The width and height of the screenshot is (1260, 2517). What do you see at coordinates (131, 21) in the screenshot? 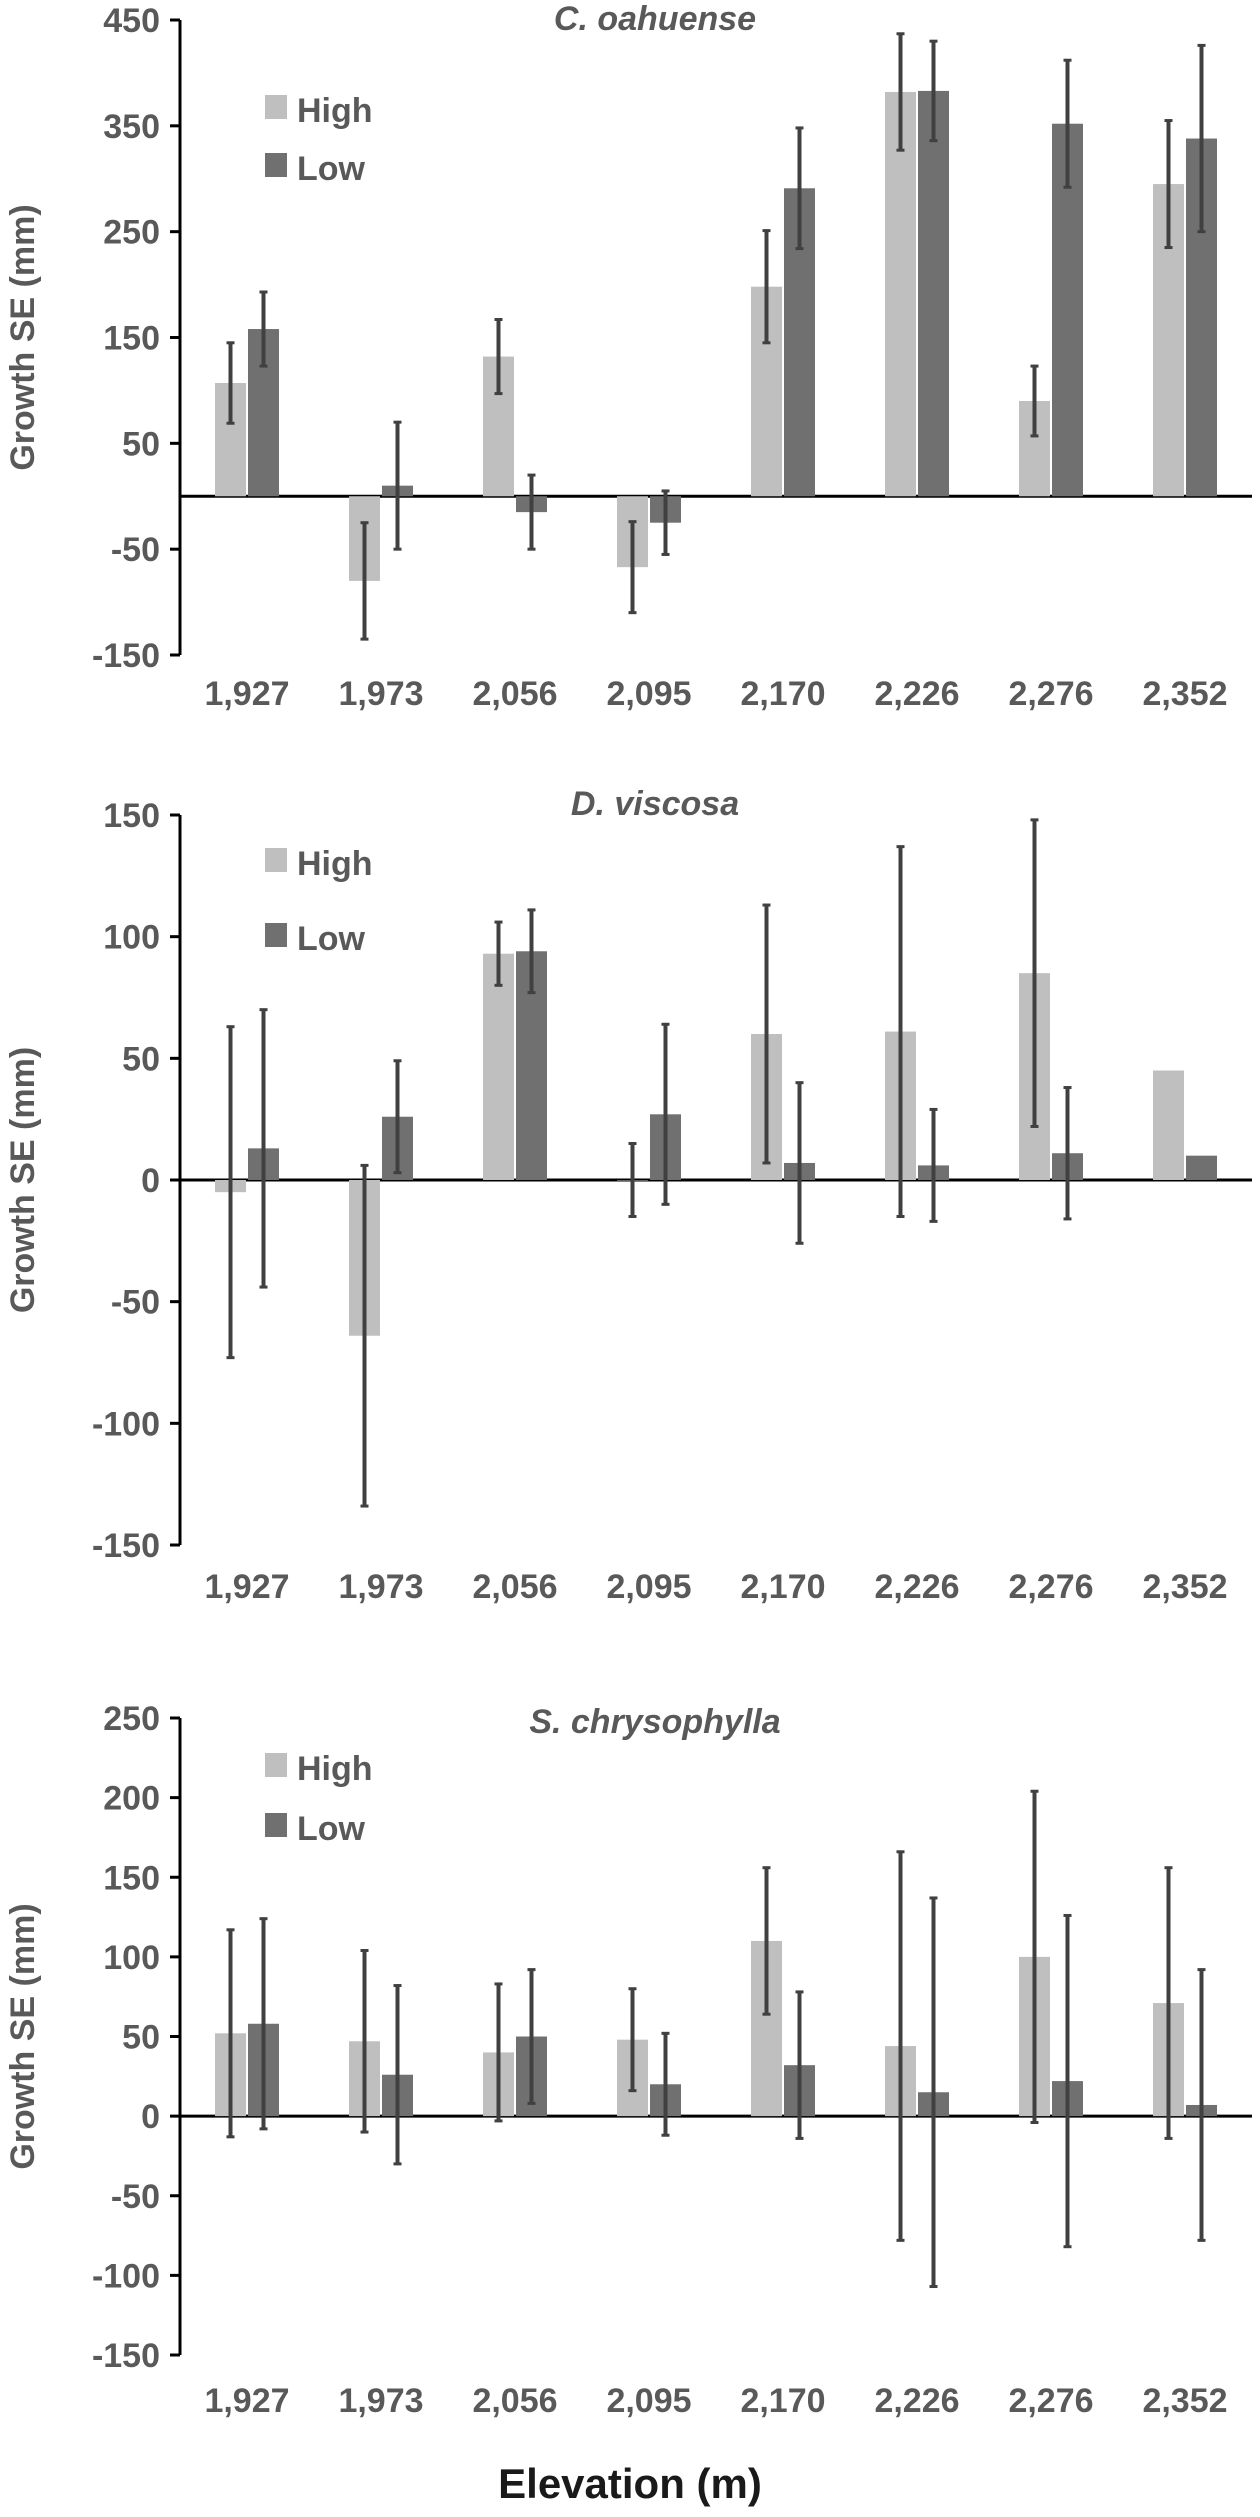
I see `y-tick-label: 450` at bounding box center [131, 21].